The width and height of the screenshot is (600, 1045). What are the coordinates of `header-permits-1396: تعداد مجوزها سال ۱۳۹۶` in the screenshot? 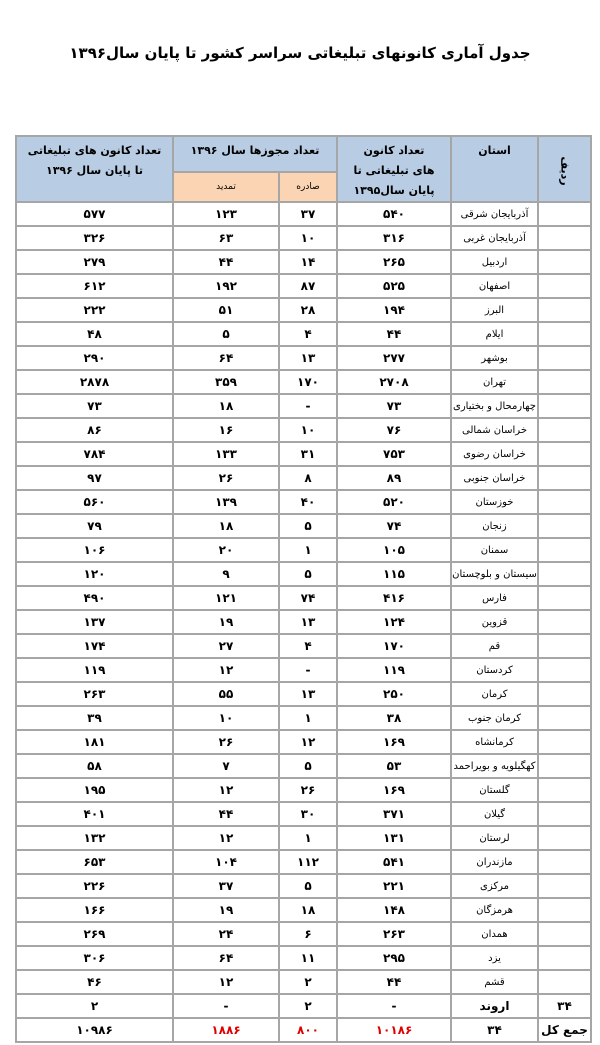 It's located at (255, 154).